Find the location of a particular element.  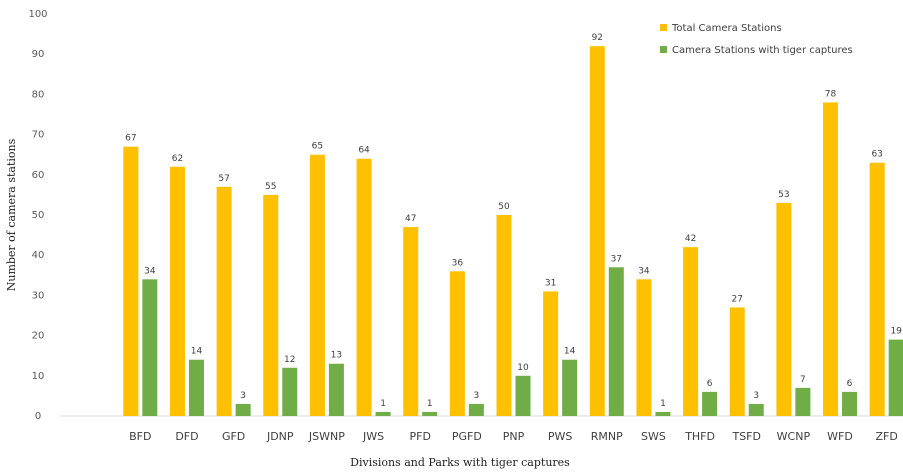

y-tick-label: 70 is located at coordinates (38, 135).